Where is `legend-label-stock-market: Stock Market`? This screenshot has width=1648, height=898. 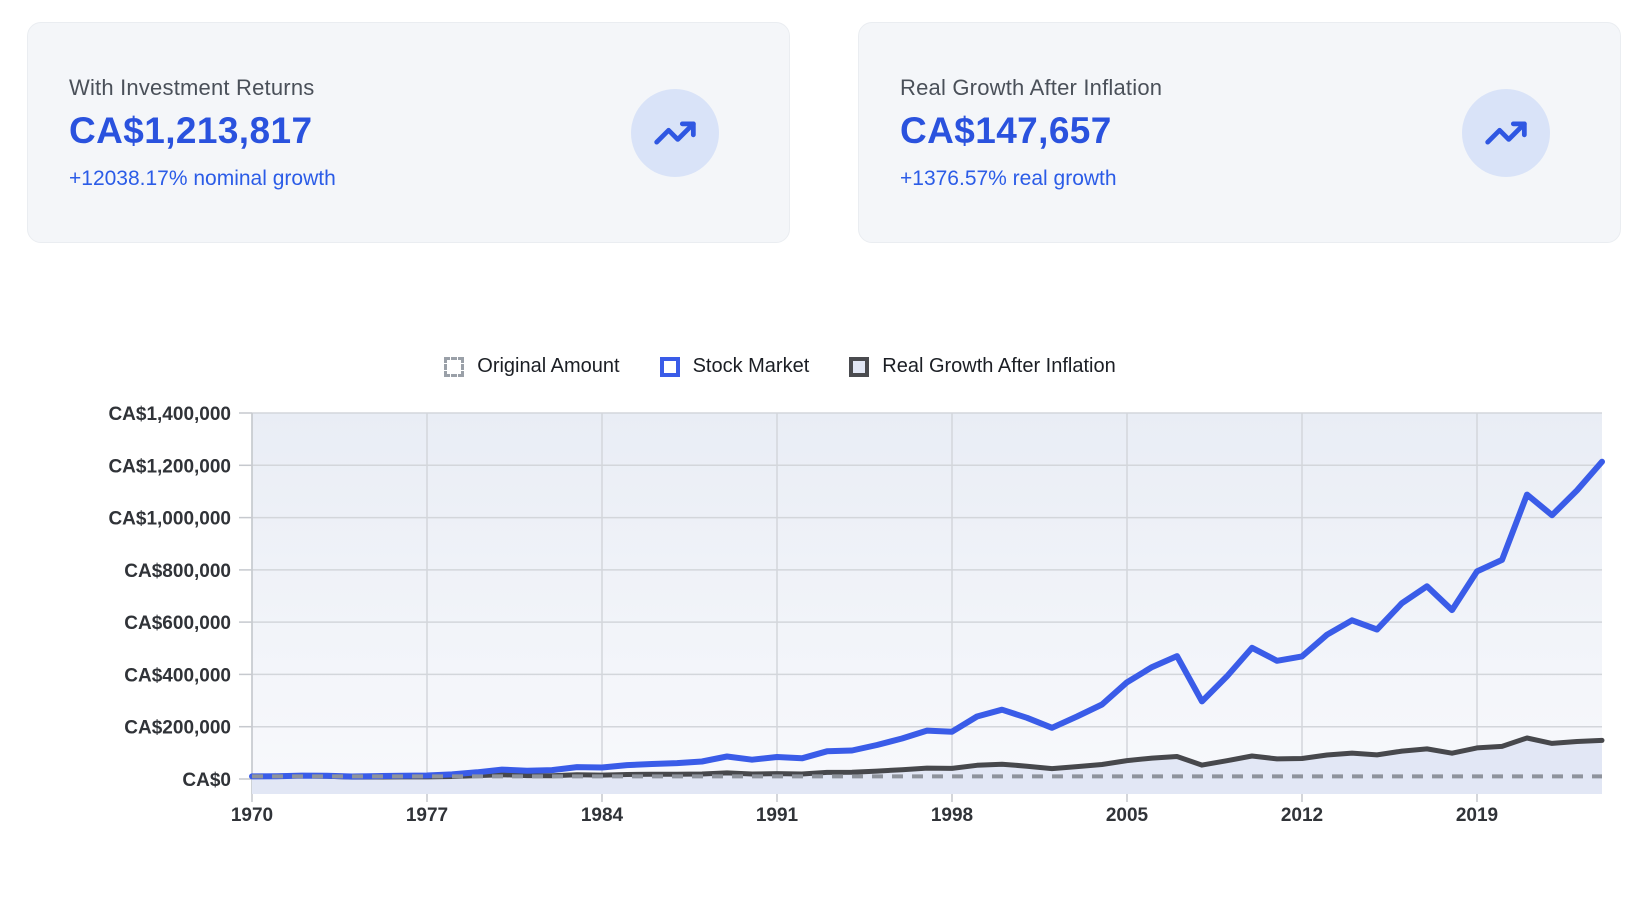
legend-label-stock-market: Stock Market is located at coordinates (751, 366).